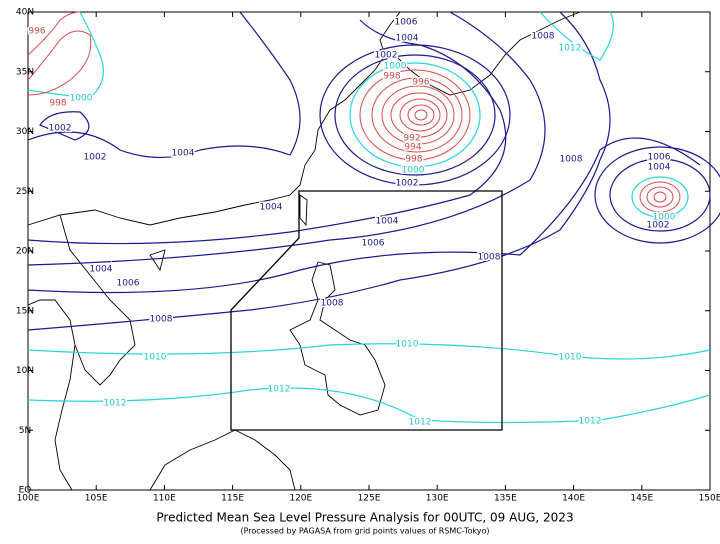 Image resolution: width=720 pixels, height=544 pixels. Describe the element at coordinates (232, 499) in the screenshot. I see `lon-label: 115E` at that location.